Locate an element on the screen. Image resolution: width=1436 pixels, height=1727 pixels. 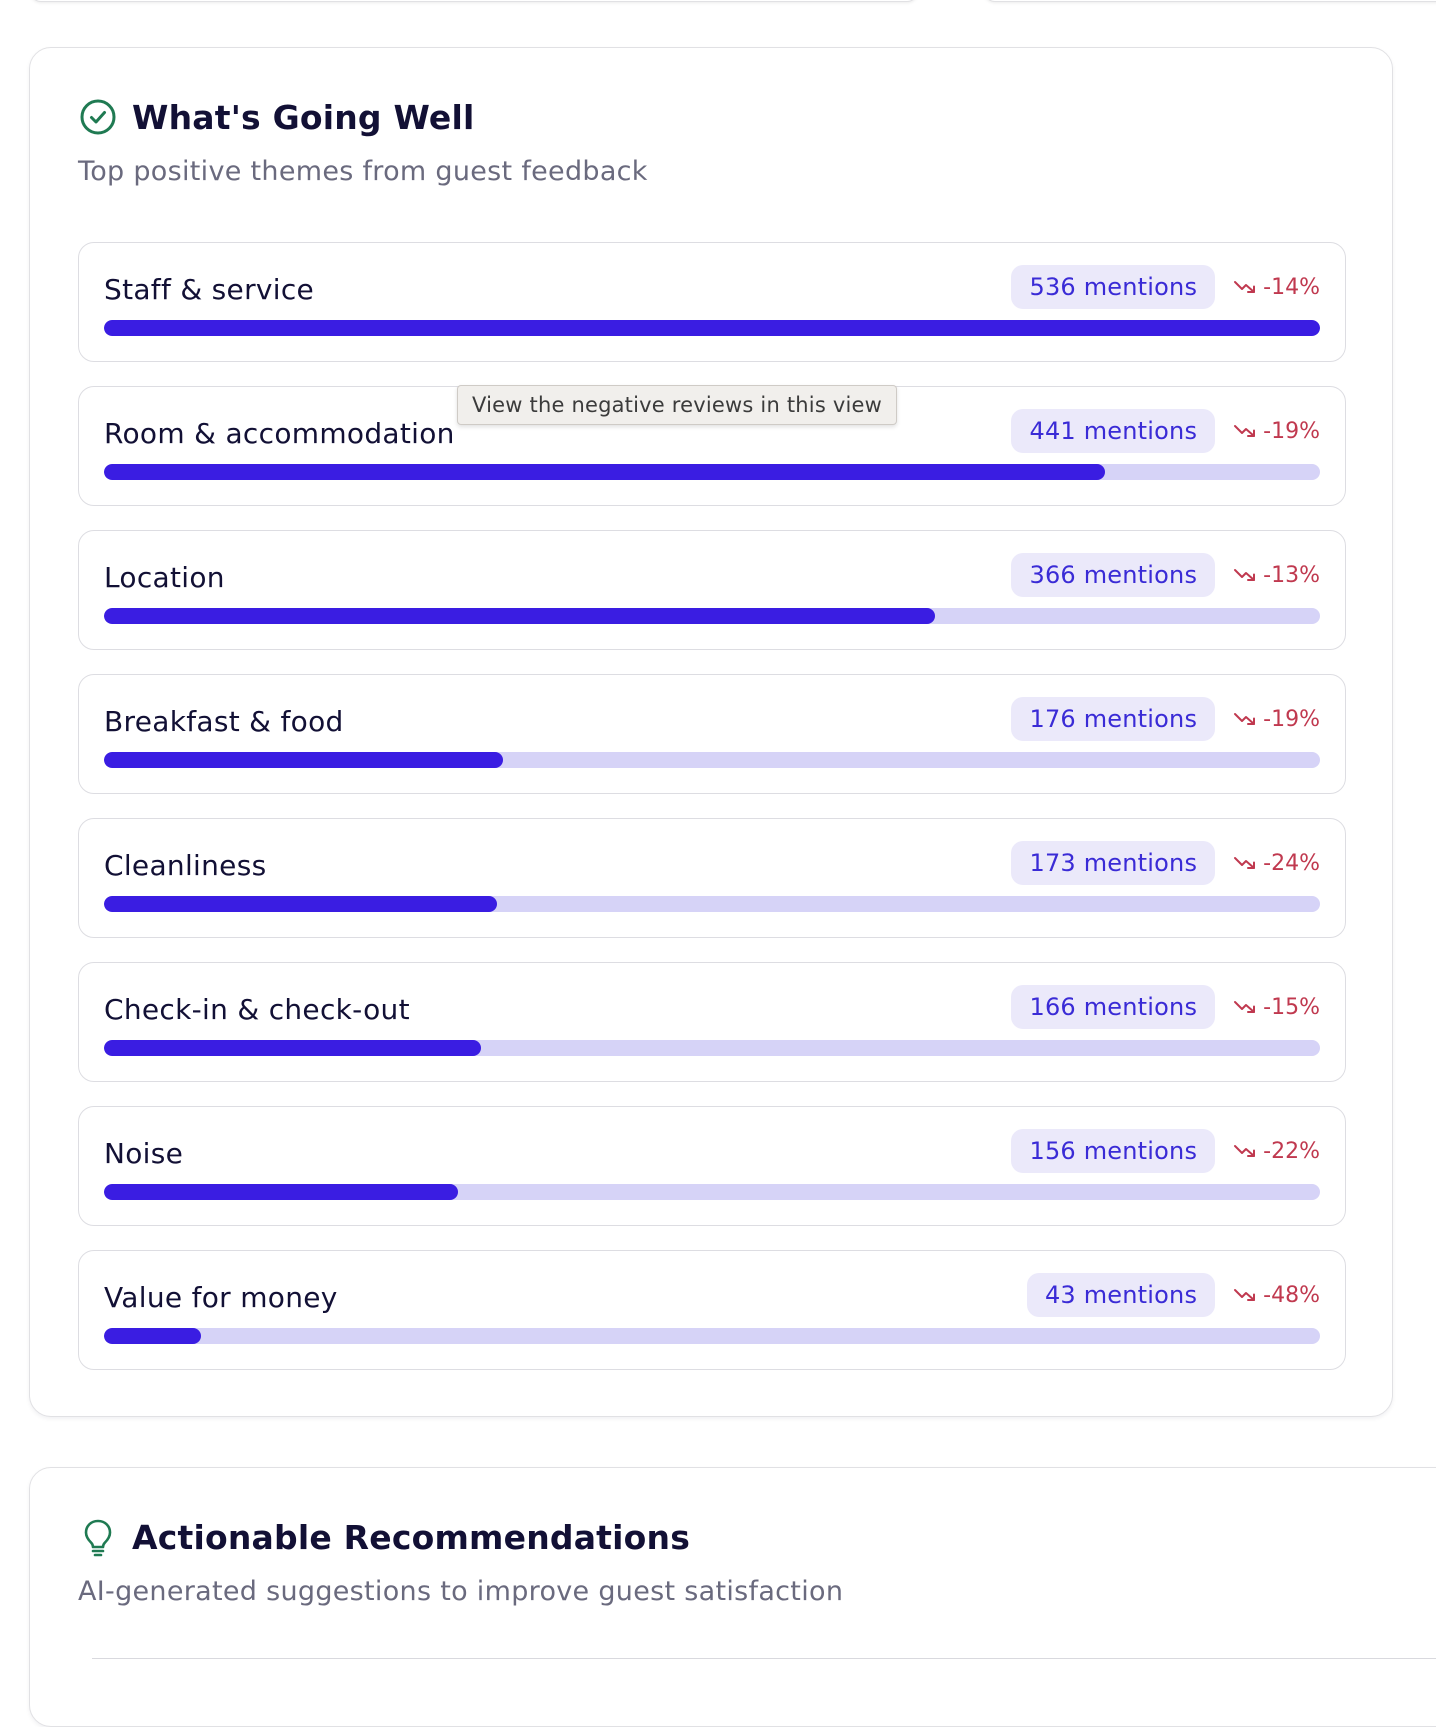
card-title: Actionable Recommendations is located at coordinates (411, 1537).